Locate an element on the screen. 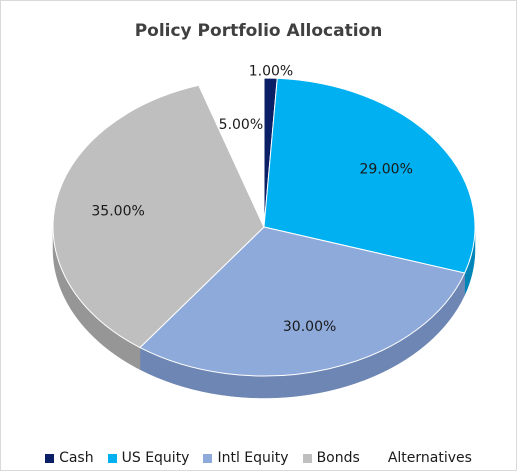 The image size is (519, 473). legend-label: Intl Equity is located at coordinates (253, 458).